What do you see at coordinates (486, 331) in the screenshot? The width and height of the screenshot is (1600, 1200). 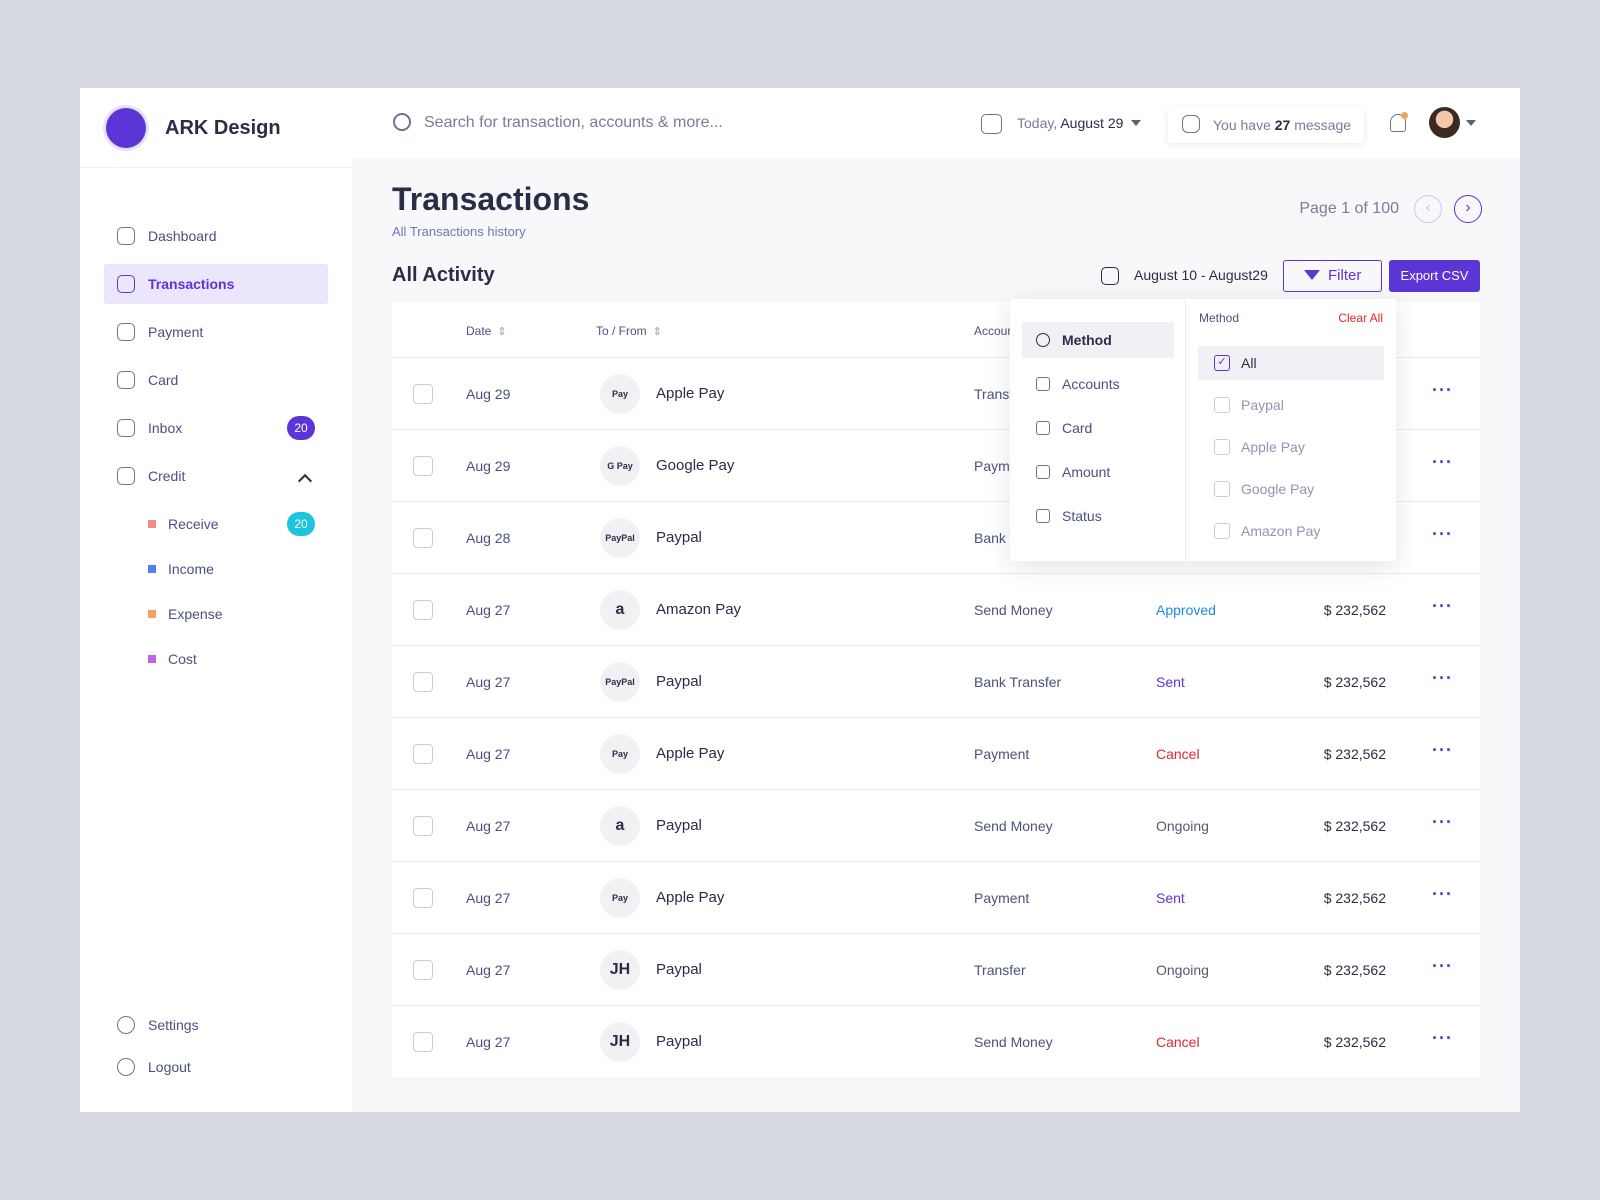 I see `column-header: Date ⇕` at bounding box center [486, 331].